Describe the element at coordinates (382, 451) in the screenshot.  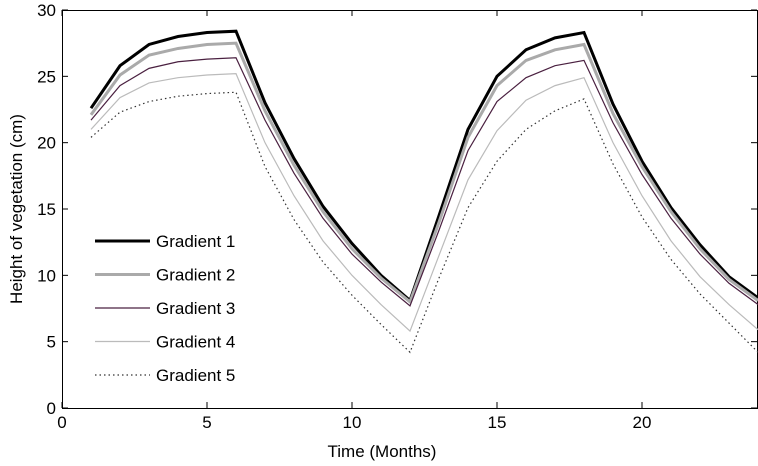
I see `x-axis-label: Time (Months)` at that location.